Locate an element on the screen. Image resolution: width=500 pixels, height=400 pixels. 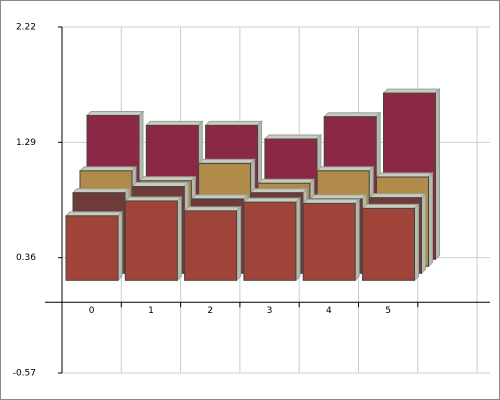
x-tick-label: 3 is located at coordinates (270, 311).